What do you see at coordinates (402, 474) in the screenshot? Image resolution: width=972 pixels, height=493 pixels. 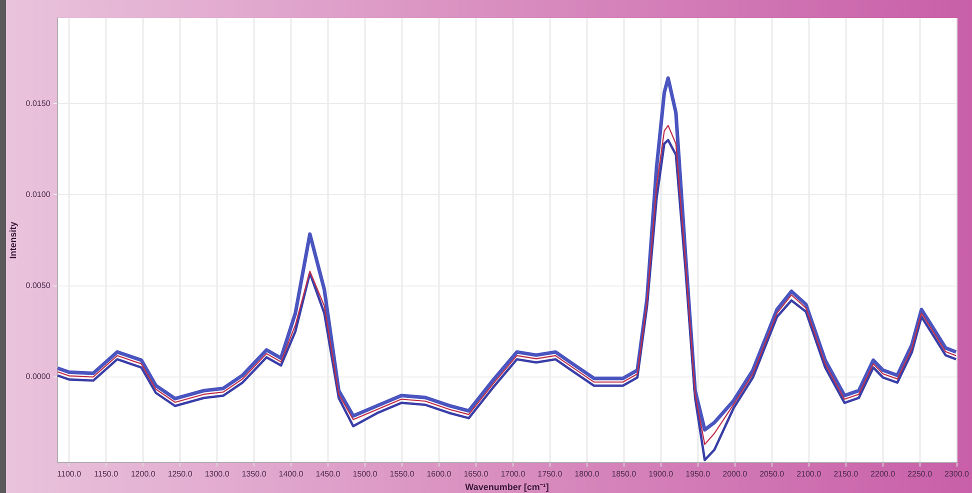 I see `x-tick-label: 1550.0` at bounding box center [402, 474].